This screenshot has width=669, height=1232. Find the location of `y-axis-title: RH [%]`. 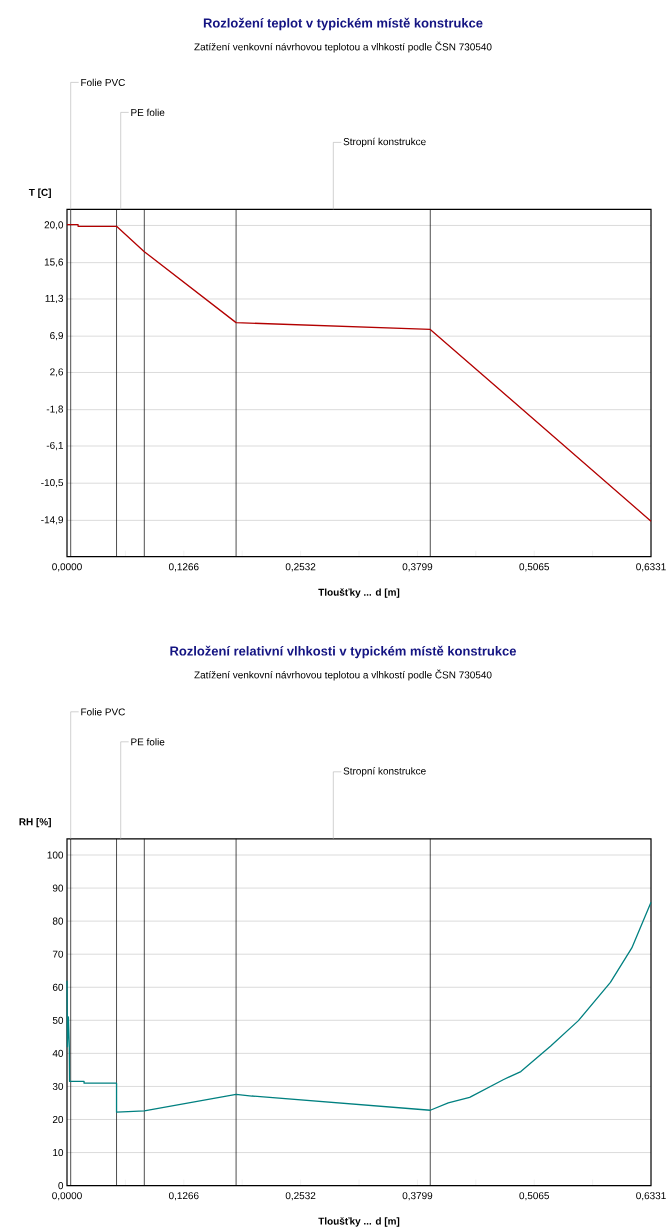

y-axis-title: RH [%] is located at coordinates (35, 823).